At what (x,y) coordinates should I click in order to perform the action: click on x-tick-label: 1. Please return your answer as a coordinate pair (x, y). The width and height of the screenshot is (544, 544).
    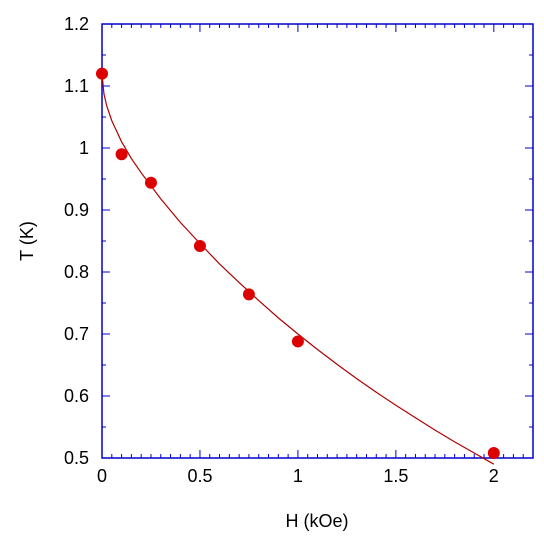
    Looking at the image, I should click on (298, 476).